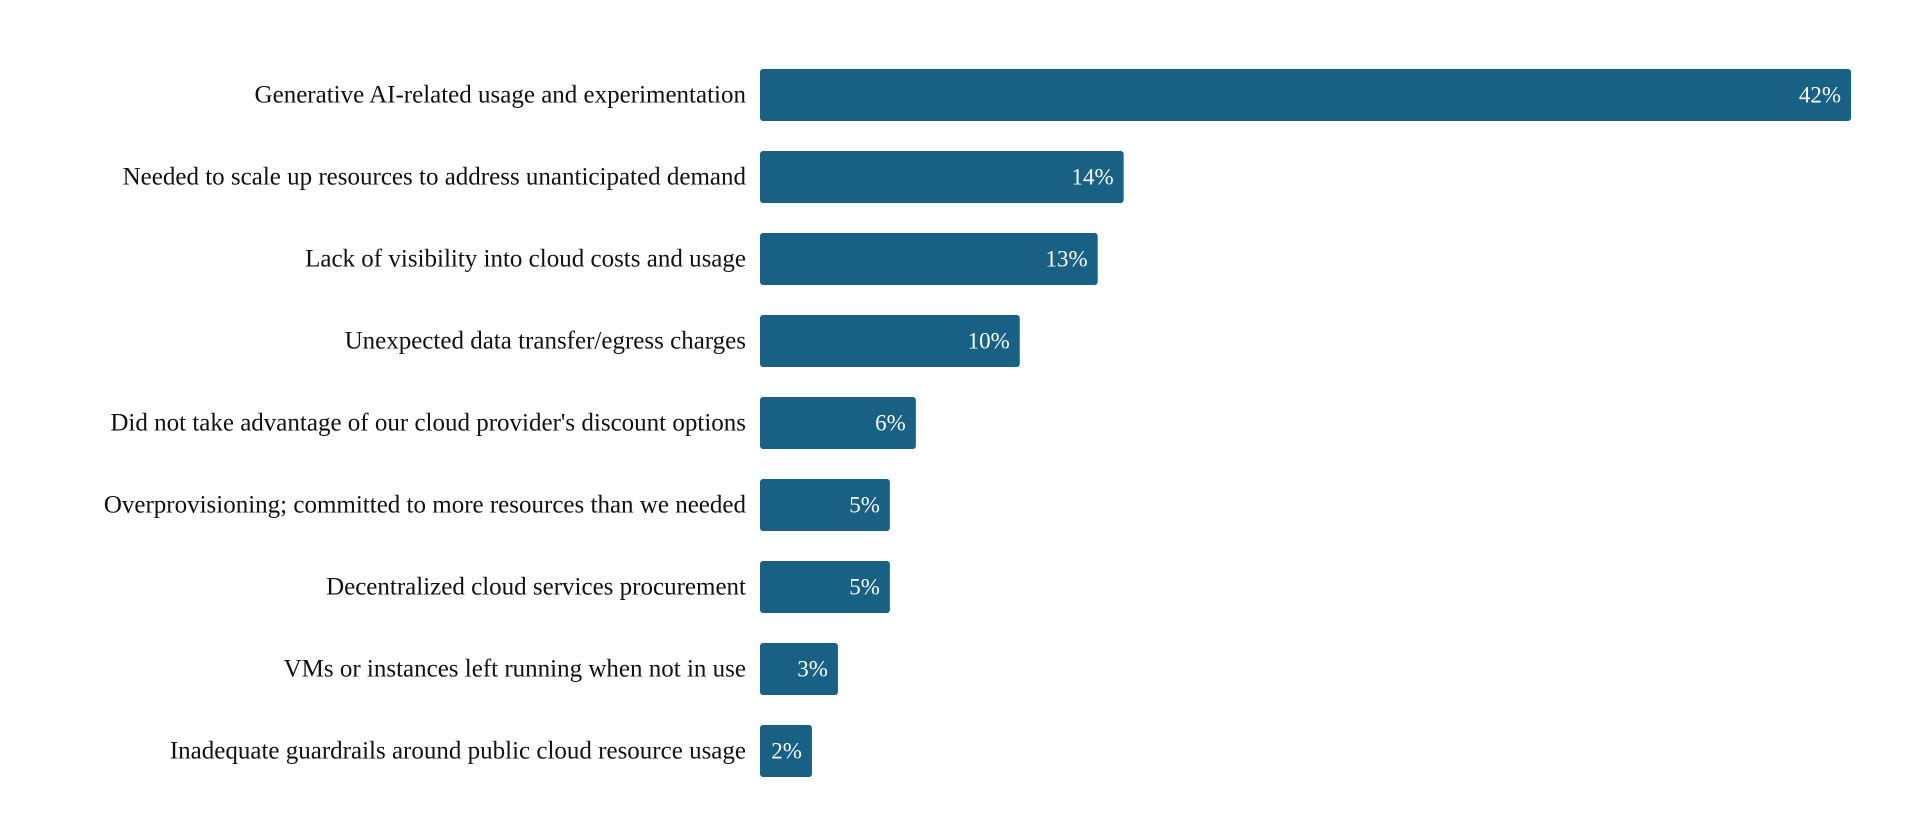  Describe the element at coordinates (1067, 259) in the screenshot. I see `value-label: 13%` at that location.